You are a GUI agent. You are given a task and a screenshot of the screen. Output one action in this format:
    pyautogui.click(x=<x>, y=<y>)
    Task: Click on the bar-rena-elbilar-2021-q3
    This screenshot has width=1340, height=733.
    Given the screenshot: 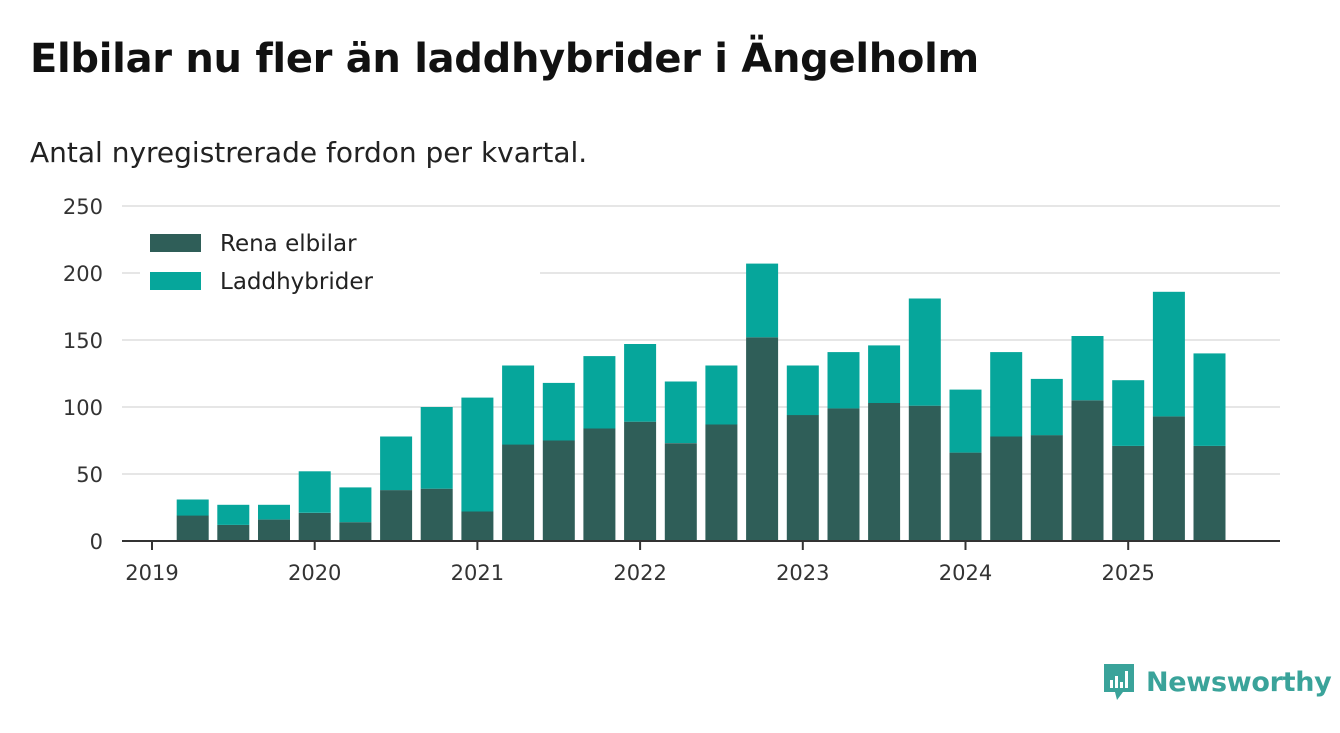 What is the action you would take?
    pyautogui.click(x=558, y=490)
    